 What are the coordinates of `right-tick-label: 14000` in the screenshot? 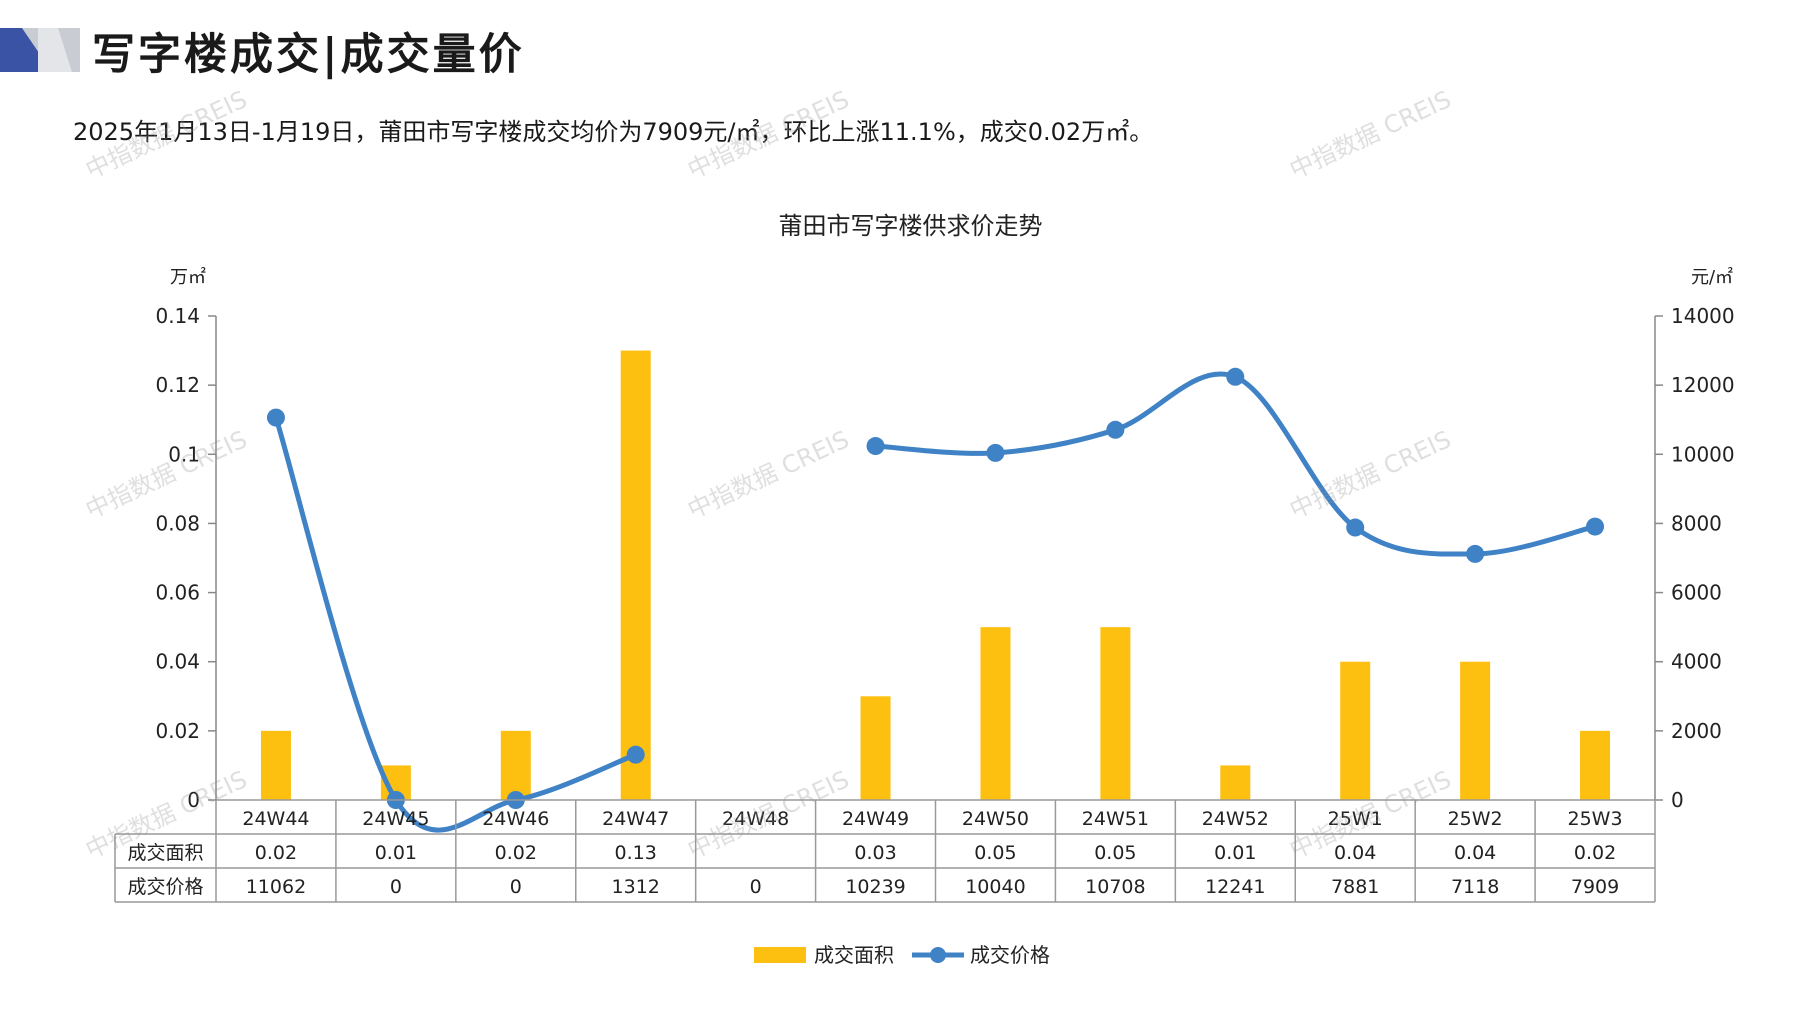 It's located at (1703, 316).